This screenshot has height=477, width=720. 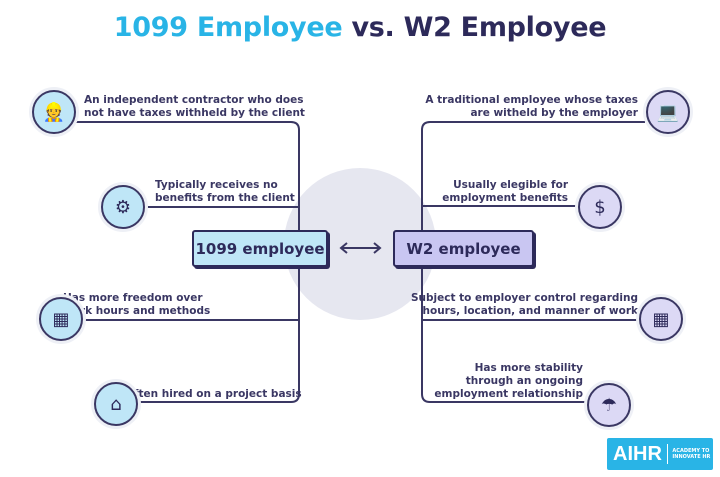 What do you see at coordinates (360, 248) in the screenshot?
I see `double-arrow-icon` at bounding box center [360, 248].